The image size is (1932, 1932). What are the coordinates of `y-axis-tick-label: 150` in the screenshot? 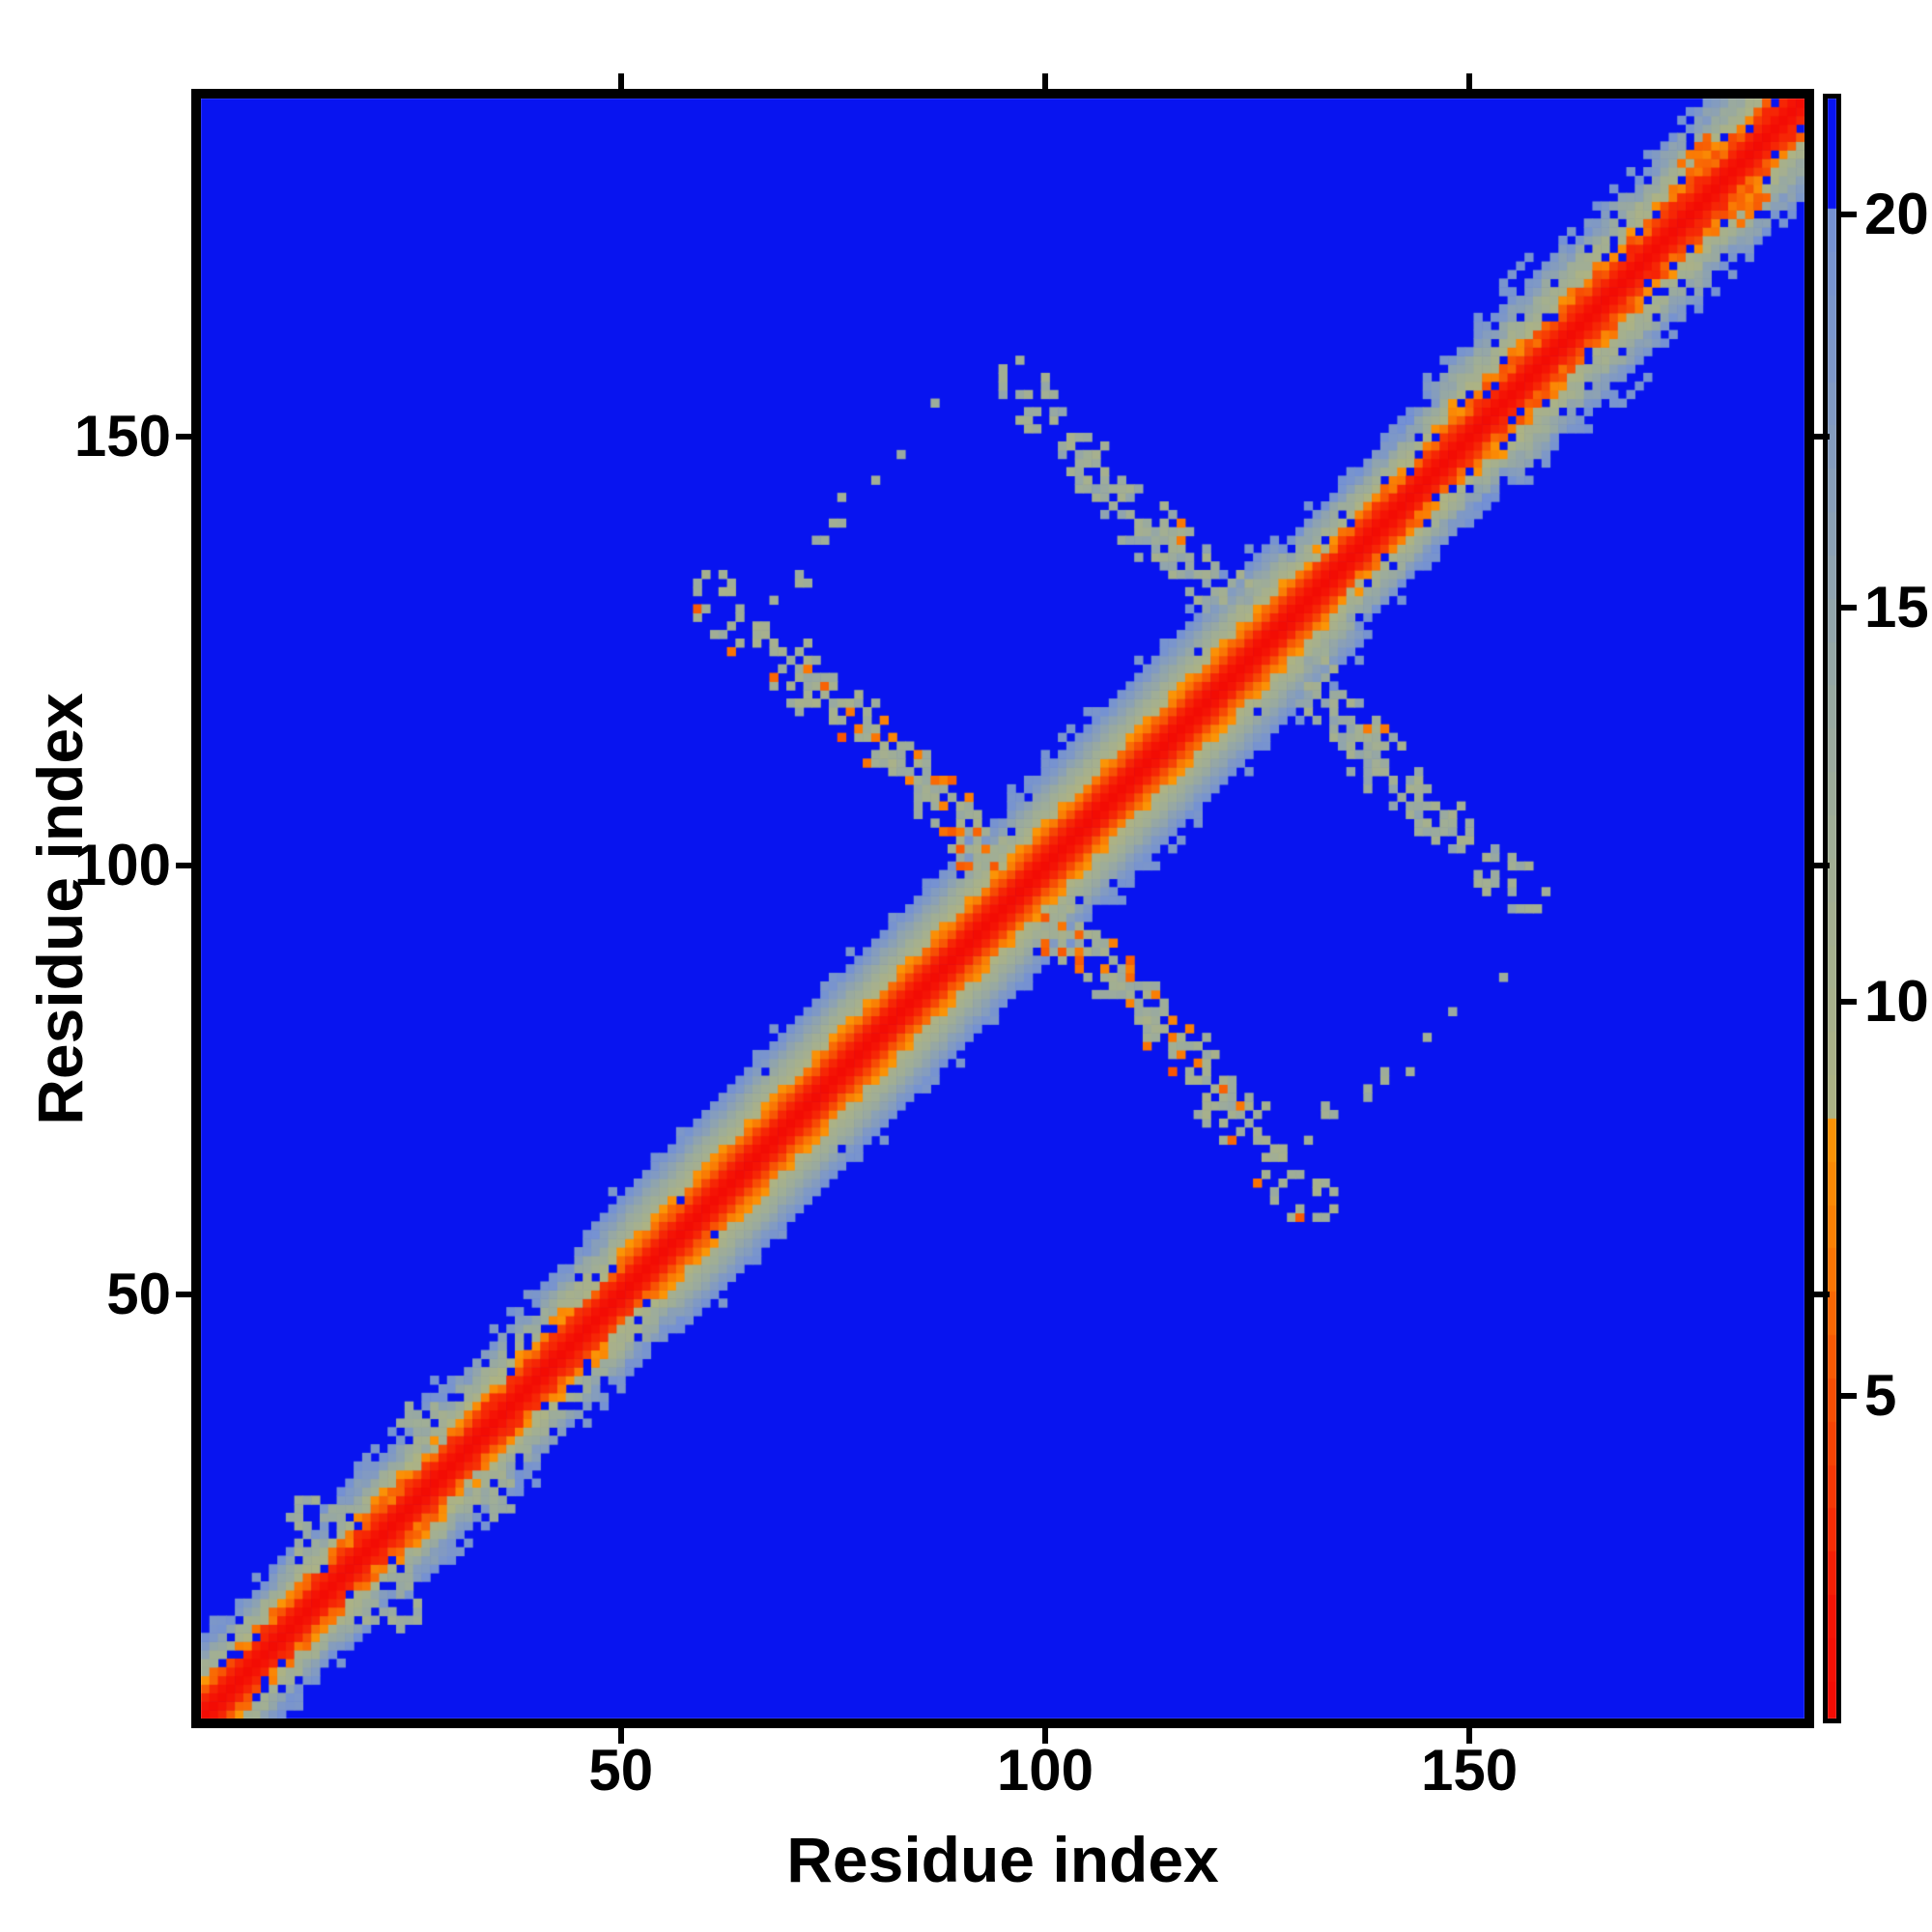 It's located at (122, 436).